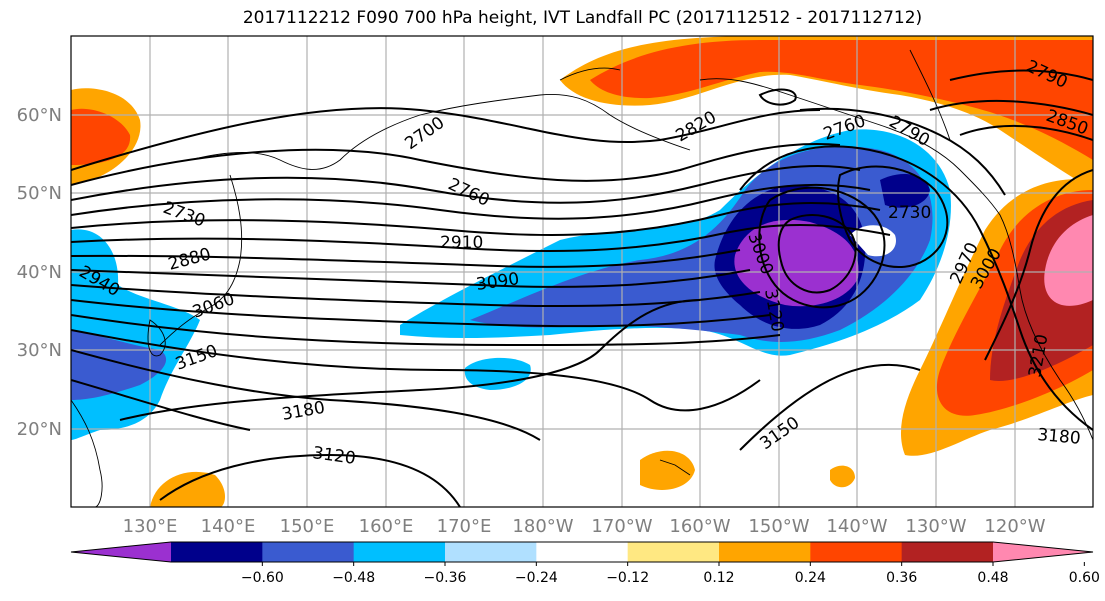 The image size is (1105, 601). What do you see at coordinates (901, 578) in the screenshot?
I see `colorbar-tick-label: 0.36` at bounding box center [901, 578].